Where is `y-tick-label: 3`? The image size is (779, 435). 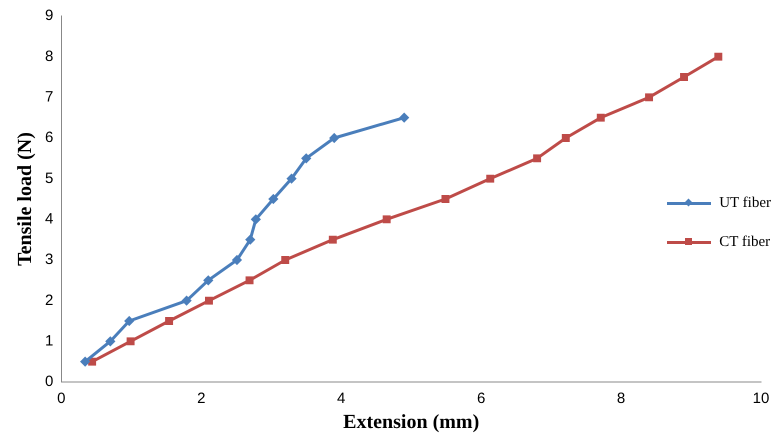
y-tick-label: 3 is located at coordinates (49, 259).